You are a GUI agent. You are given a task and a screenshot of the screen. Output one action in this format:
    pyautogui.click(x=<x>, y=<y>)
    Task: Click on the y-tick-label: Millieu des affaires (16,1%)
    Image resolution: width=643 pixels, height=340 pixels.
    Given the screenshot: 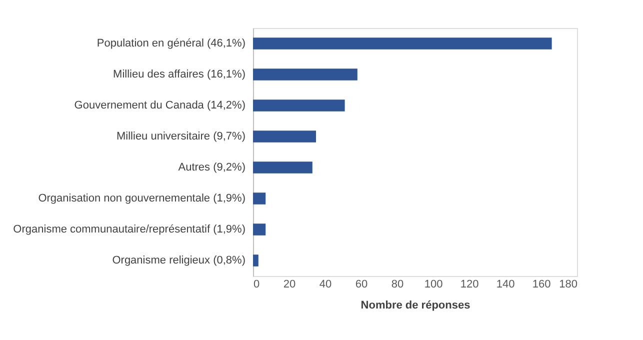 What is the action you would take?
    pyautogui.click(x=179, y=74)
    